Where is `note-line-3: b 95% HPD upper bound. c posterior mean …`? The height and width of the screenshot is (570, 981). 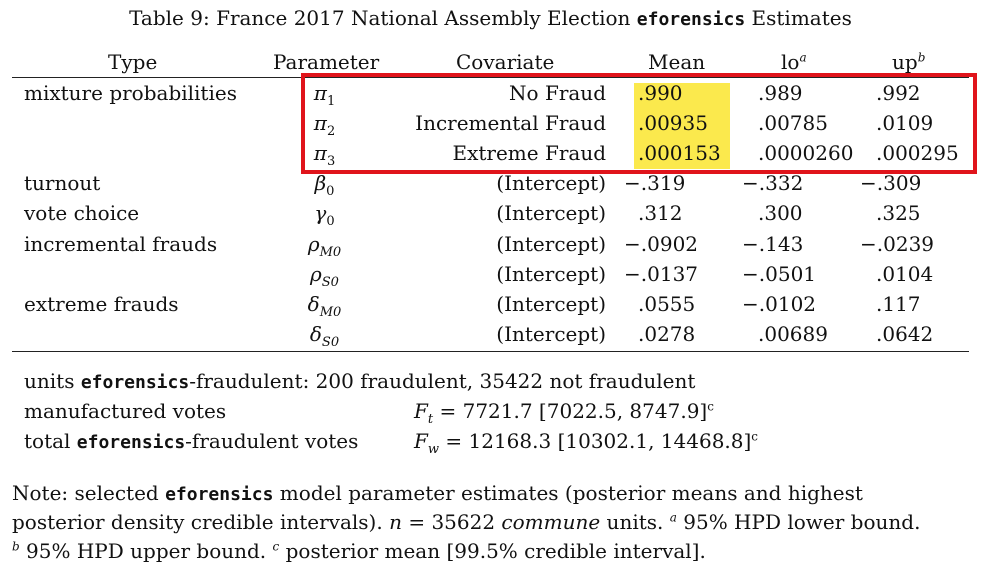
note-line-3: b 95% HPD upper bound. c posterior mean … is located at coordinates (359, 551).